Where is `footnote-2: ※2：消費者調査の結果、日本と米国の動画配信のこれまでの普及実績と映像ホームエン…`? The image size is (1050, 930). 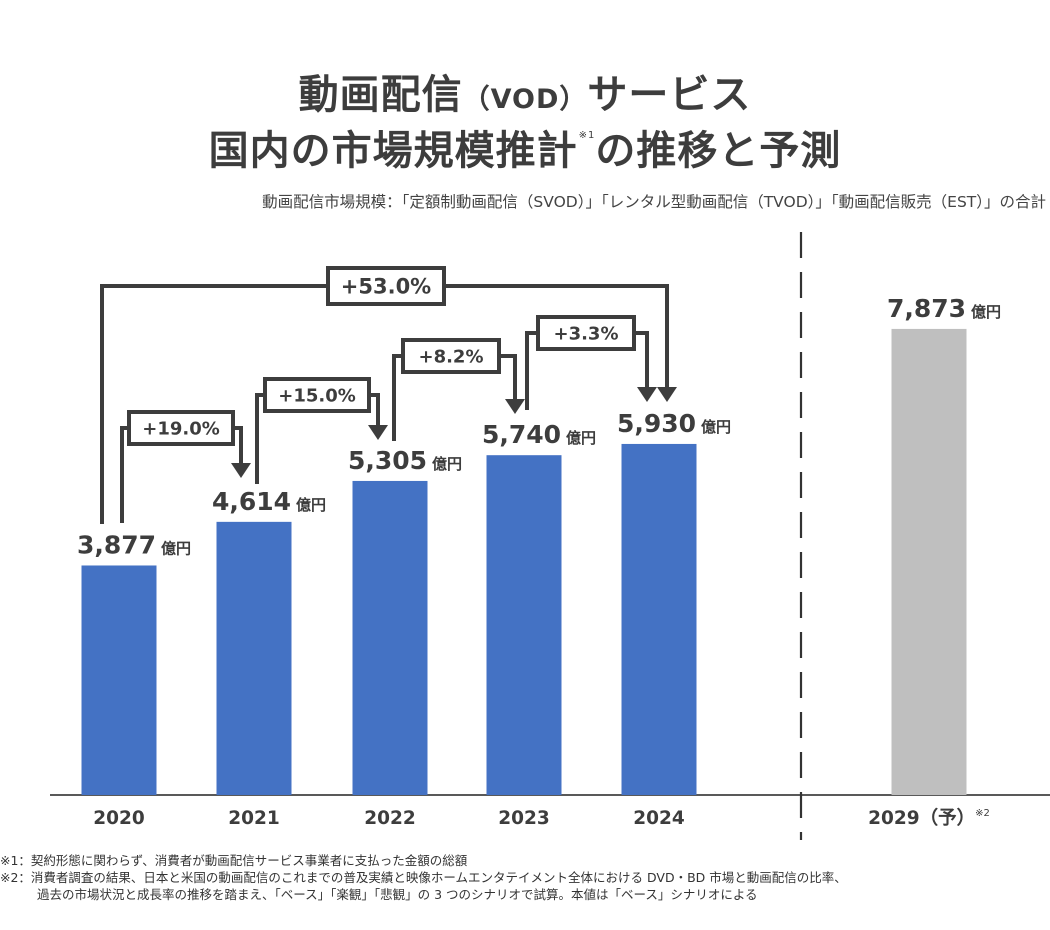 footnote-2: ※2：消費者調査の結果、日本と米国の動画配信のこれまでの普及実績と映像ホームエン… is located at coordinates (423, 877).